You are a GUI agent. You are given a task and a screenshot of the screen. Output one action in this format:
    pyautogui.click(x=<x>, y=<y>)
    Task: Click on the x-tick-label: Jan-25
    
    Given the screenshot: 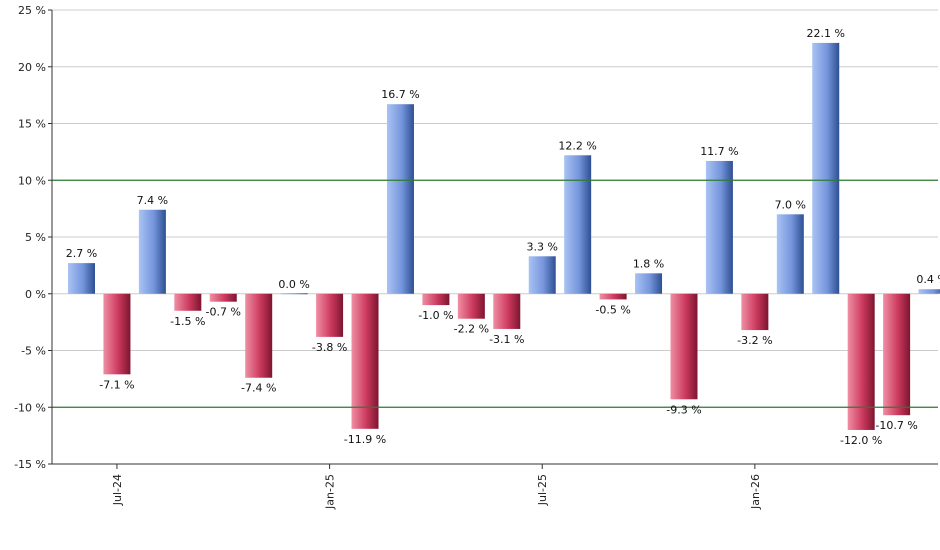 What is the action you would take?
    pyautogui.click(x=330, y=492)
    